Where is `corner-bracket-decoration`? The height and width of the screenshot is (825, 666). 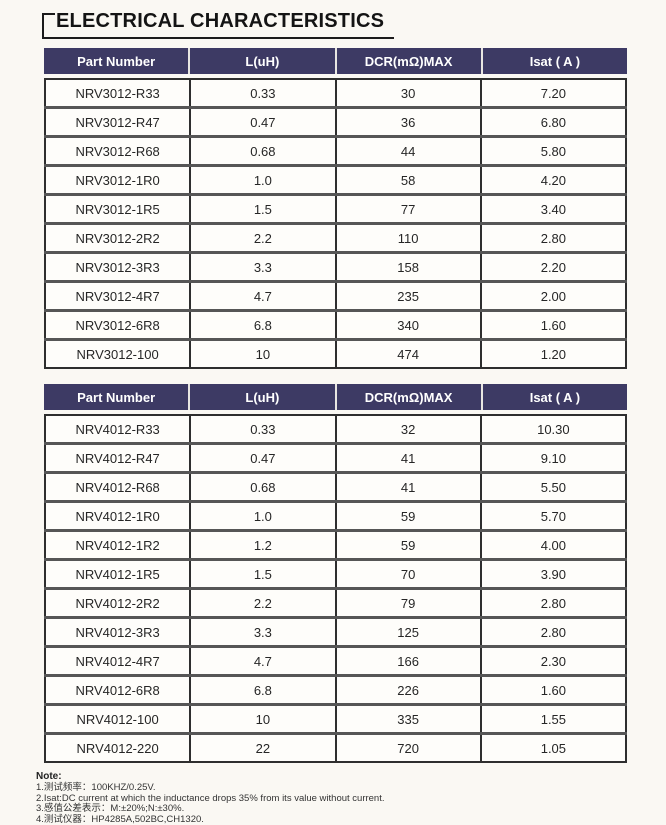
corner-bracket-decoration is located at coordinates (48, 25).